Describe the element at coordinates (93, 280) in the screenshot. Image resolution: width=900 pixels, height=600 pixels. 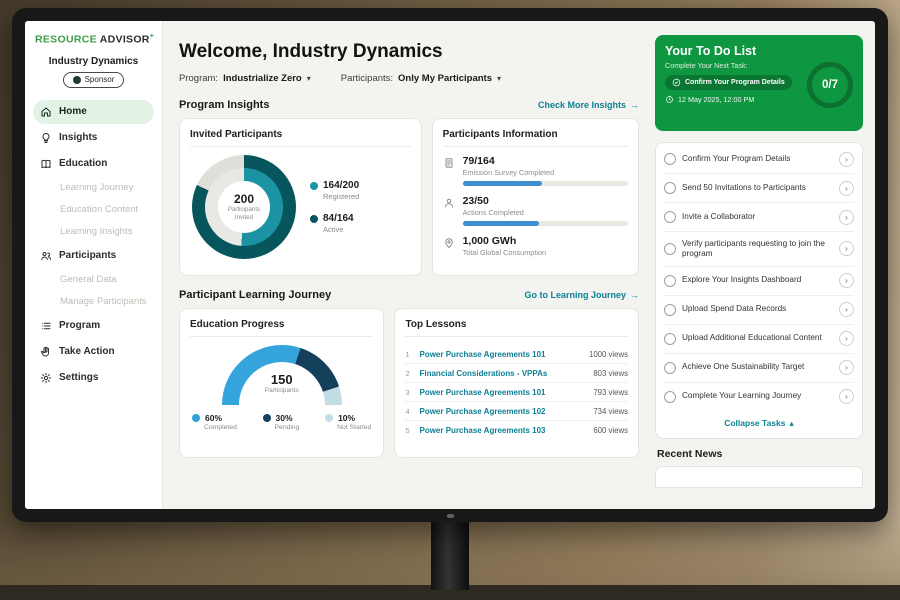
I see `sidebar-item-general-data: General Data` at that location.